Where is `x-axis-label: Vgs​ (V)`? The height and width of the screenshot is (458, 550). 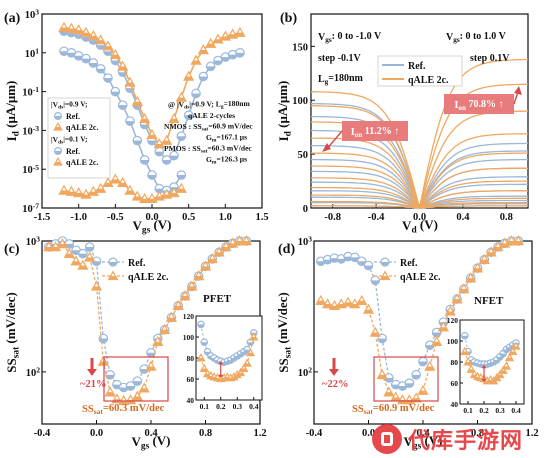 x-axis-label: Vgs​ (V) is located at coordinates (152, 226).